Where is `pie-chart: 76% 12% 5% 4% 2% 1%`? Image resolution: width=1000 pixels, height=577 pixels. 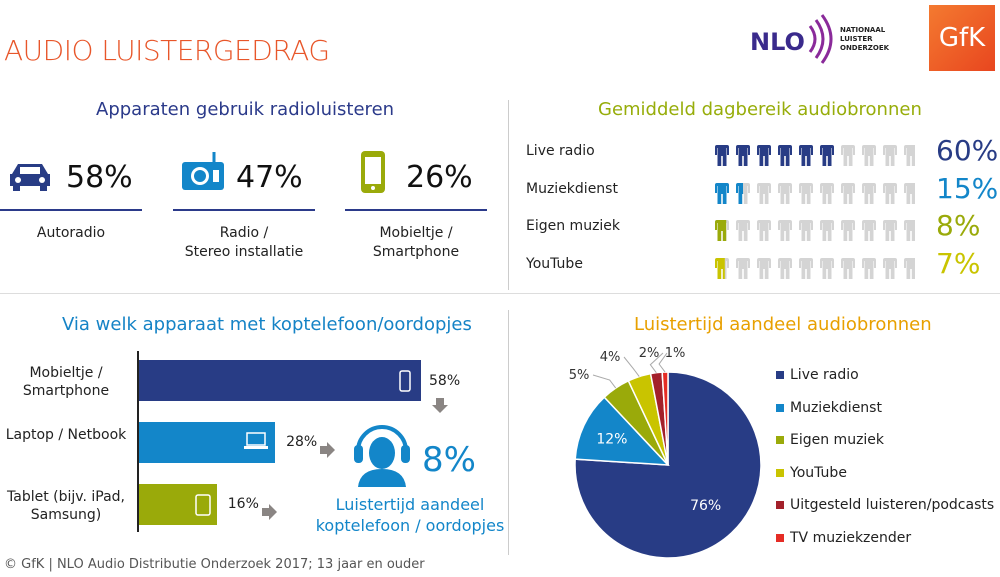
pie-chart: 76% 12% 5% 4% 2% 1% is located at coordinates (665, 452).